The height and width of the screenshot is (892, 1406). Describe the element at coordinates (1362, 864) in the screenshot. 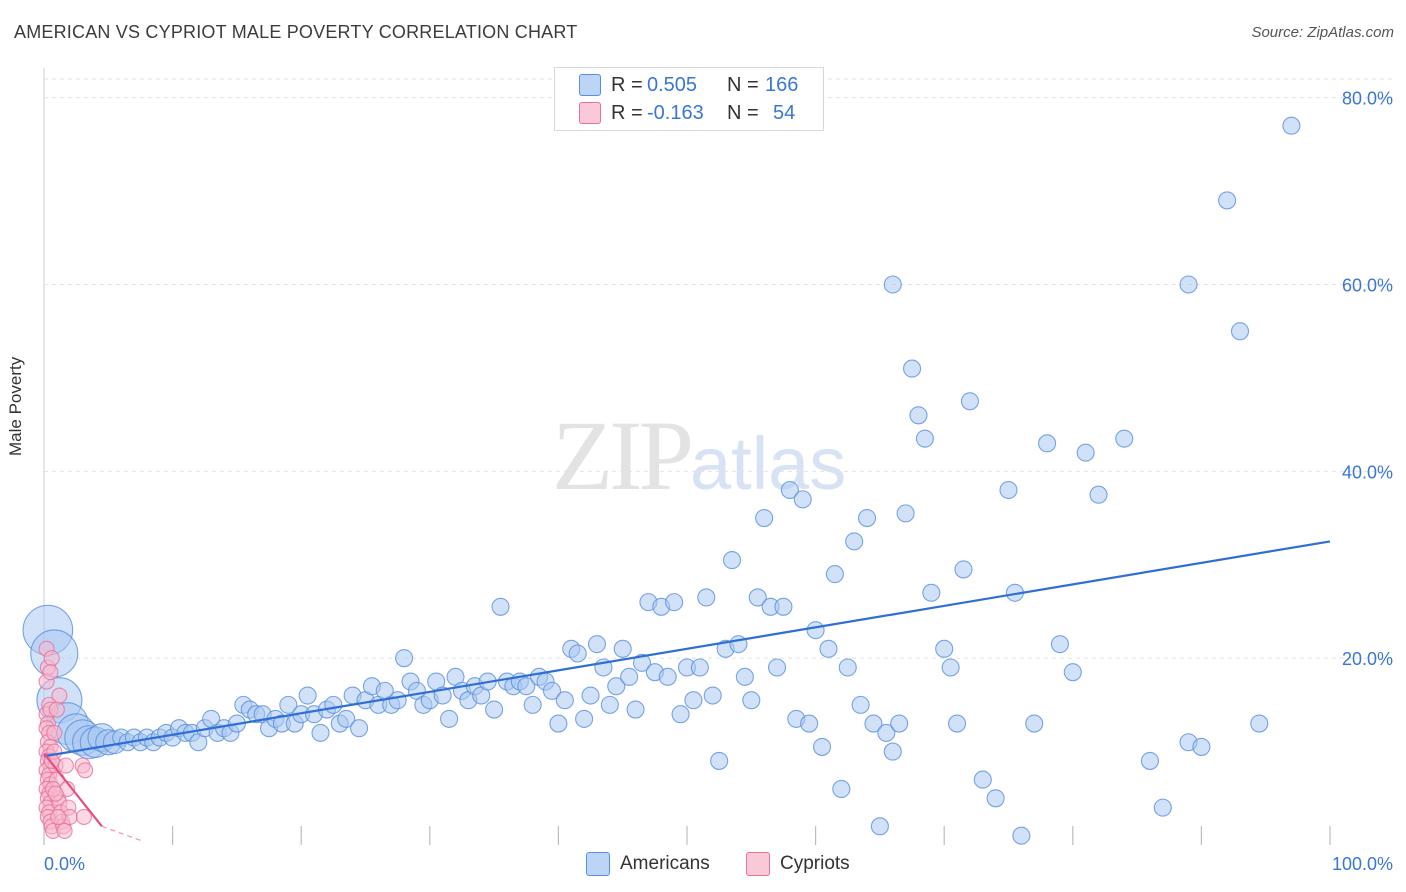

I see `x-tick-label: 100.0%` at that location.